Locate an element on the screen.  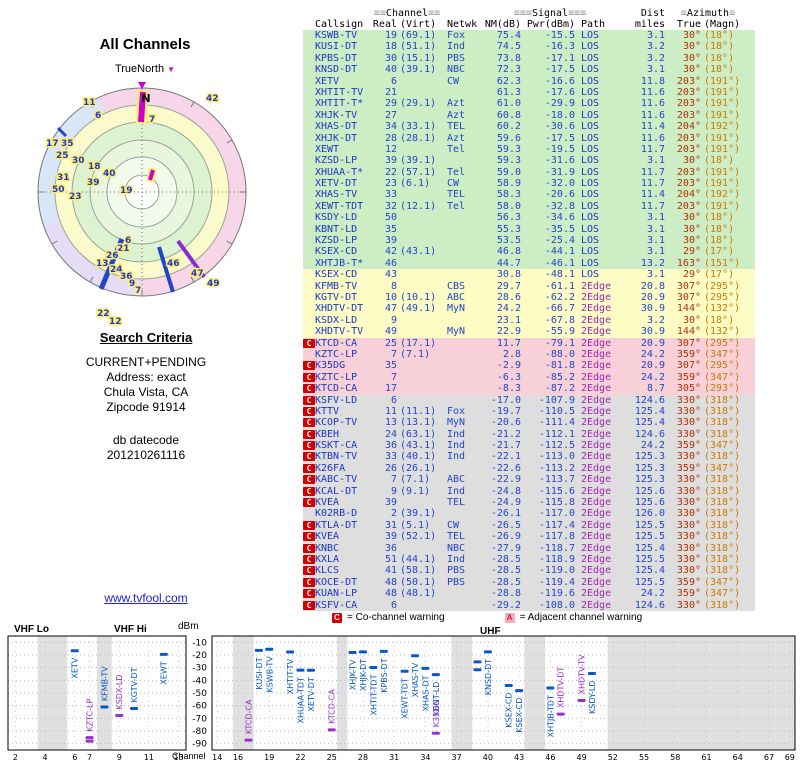
station-label: KGTV-DT is located at coordinates (134, 684).